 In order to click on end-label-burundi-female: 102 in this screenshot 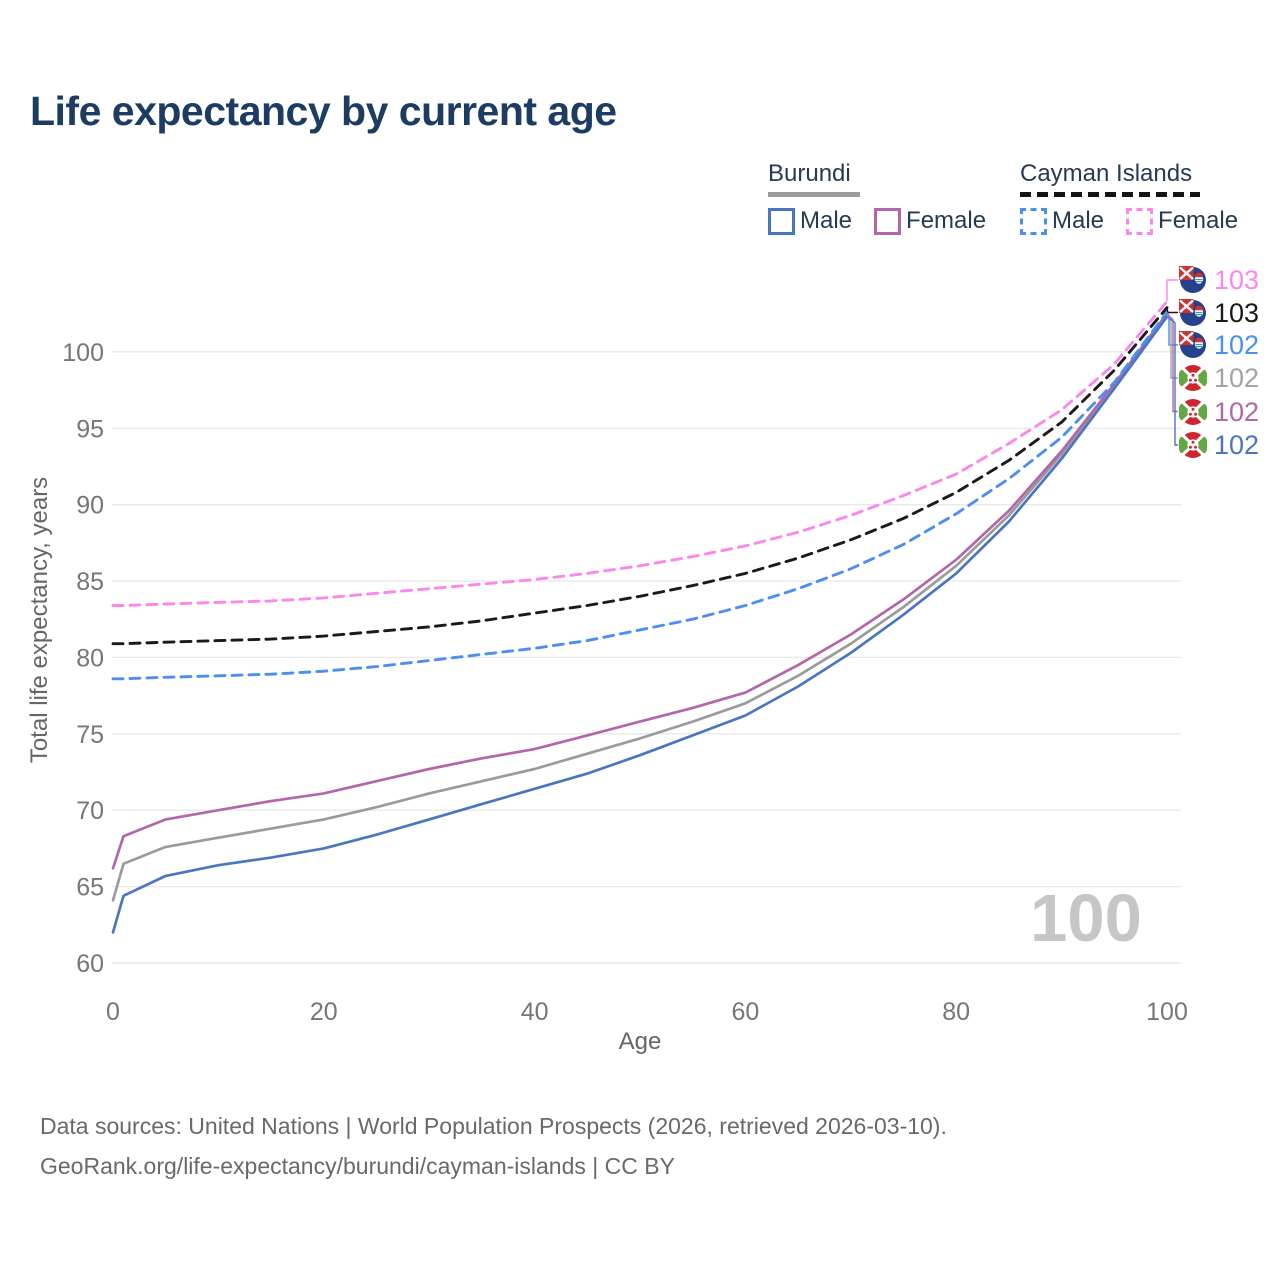, I will do `click(1219, 412)`.